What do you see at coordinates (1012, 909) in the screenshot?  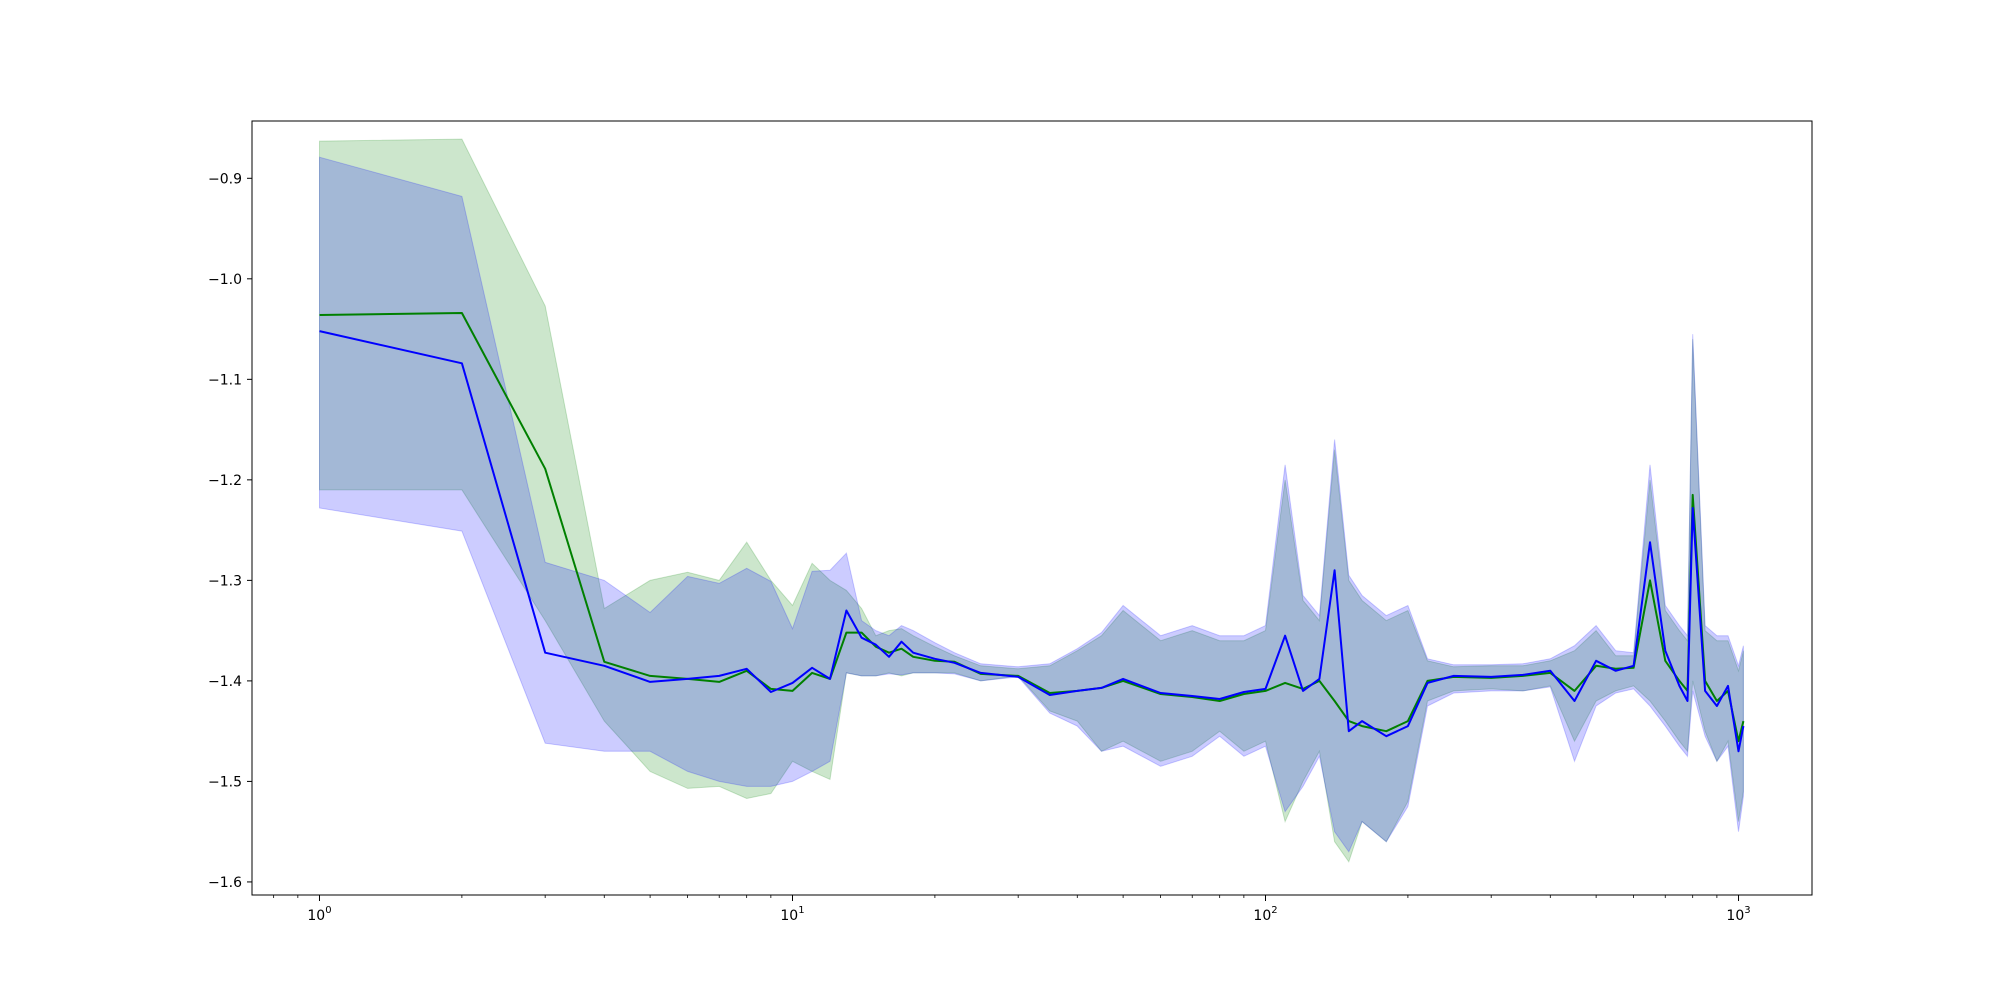 I see `x-axis: 10⁰ 10¹ 10² 10³` at bounding box center [1012, 909].